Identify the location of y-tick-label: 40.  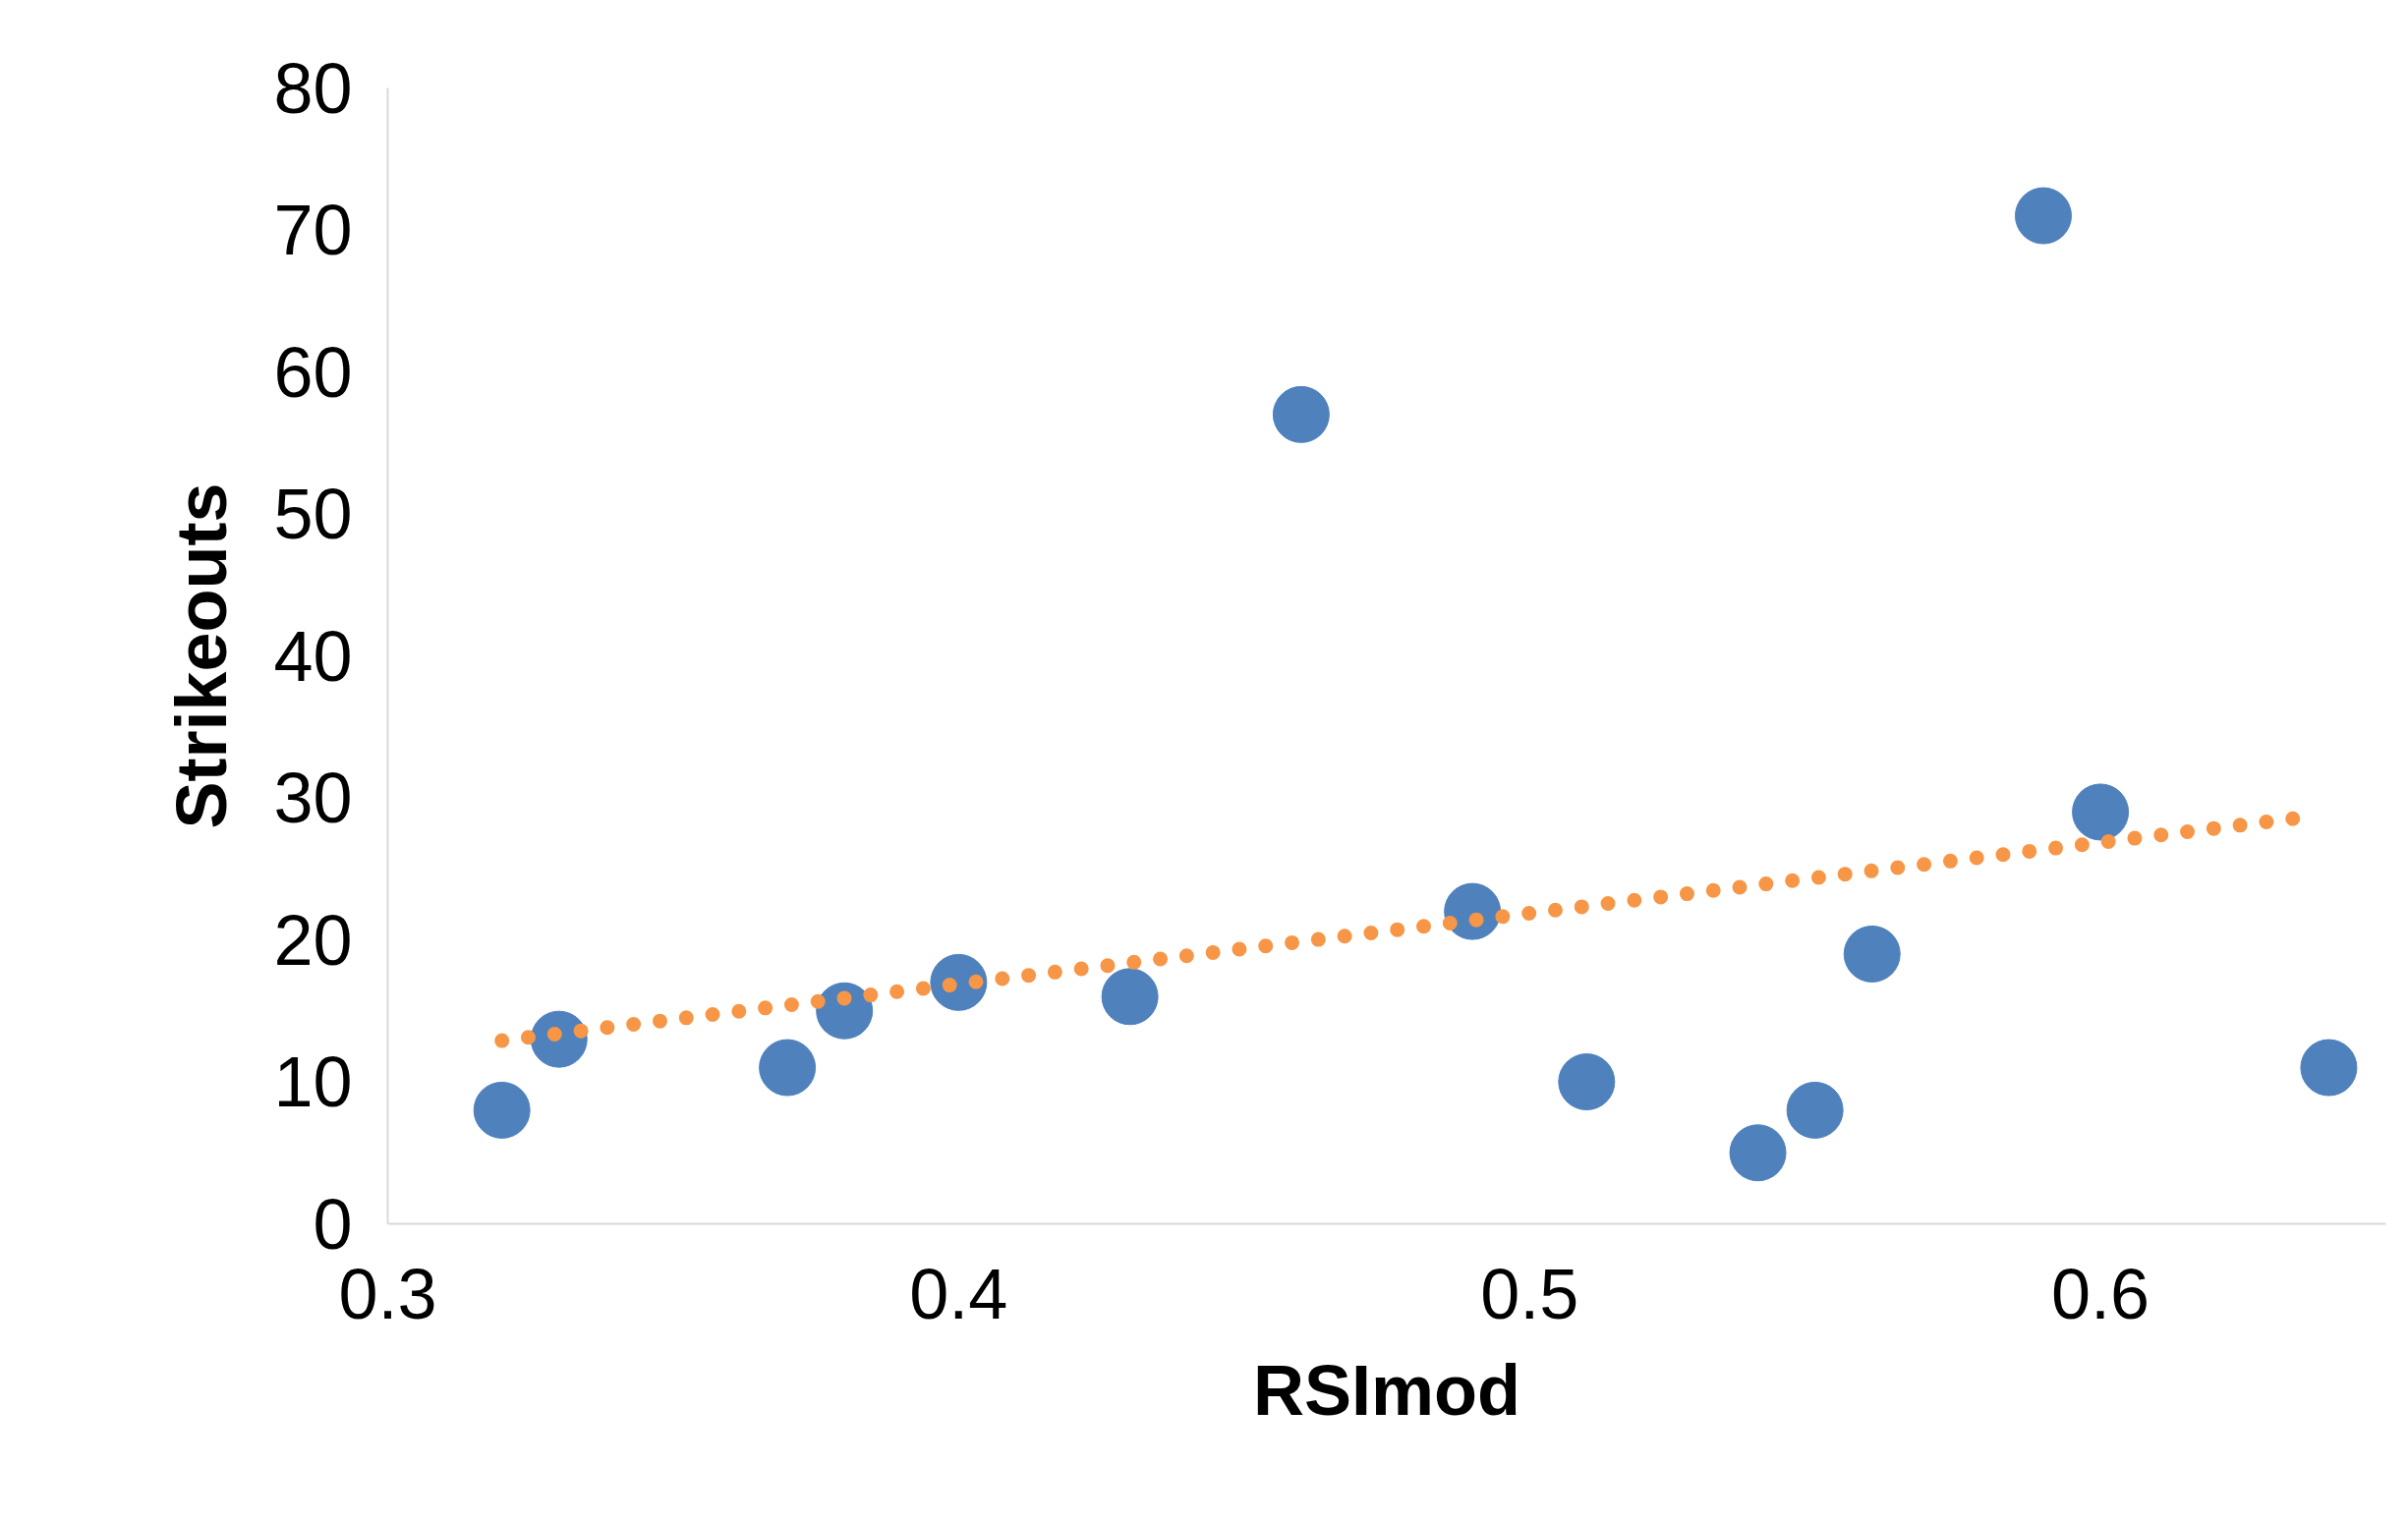
(313, 656).